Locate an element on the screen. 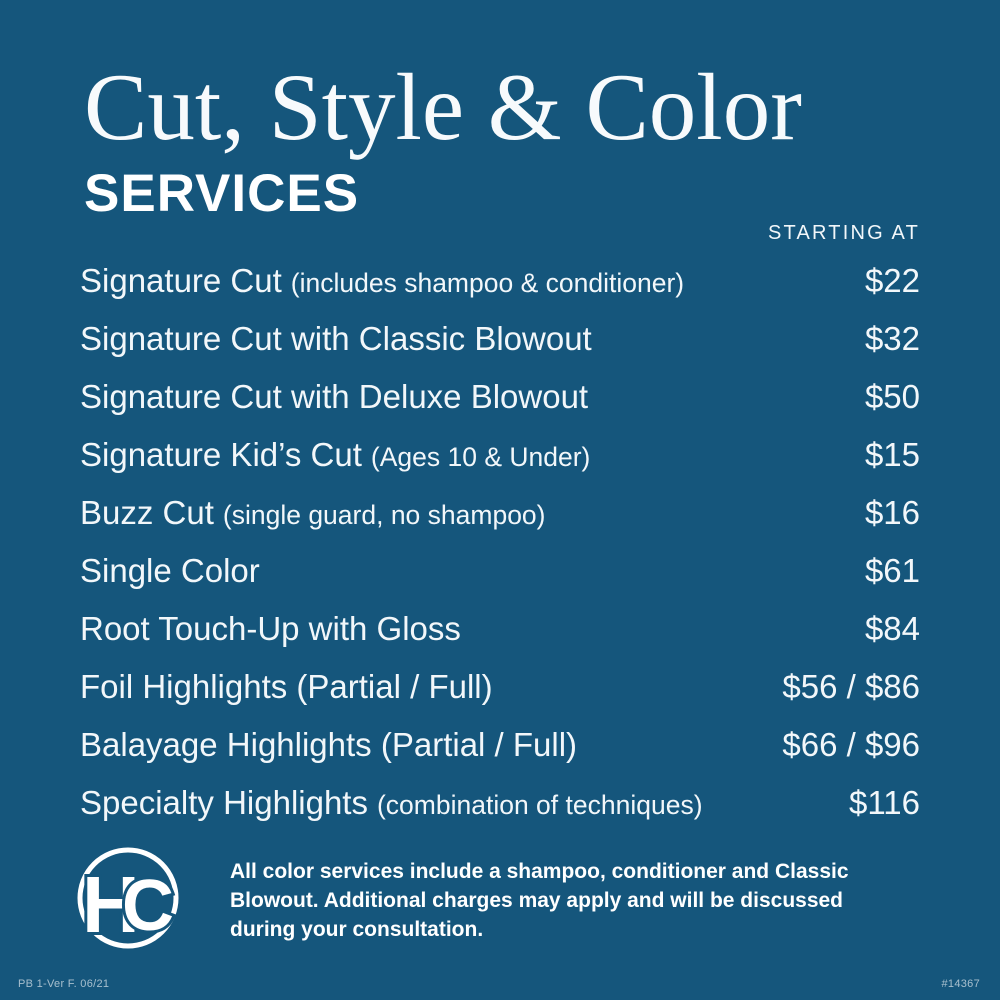 This screenshot has height=1000, width=1000. service-name: Buzz Cut is located at coordinates (147, 512).